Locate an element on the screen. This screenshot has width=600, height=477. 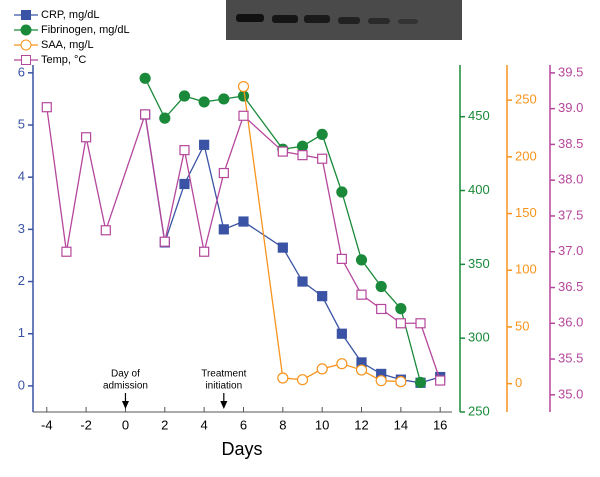
annotation: Day of is located at coordinates (125, 374).